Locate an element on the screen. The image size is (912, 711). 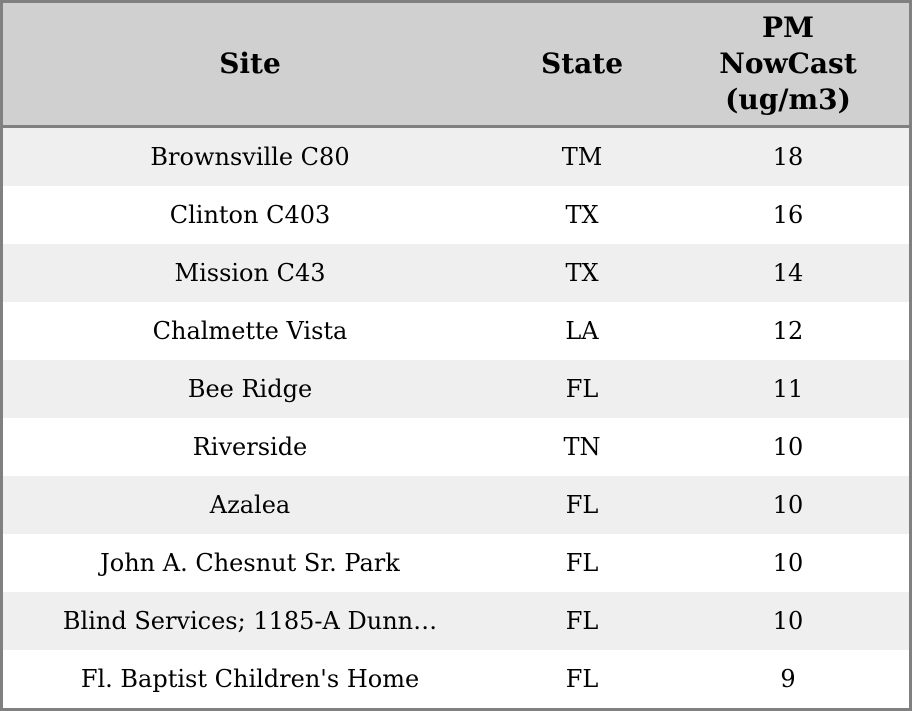
state-cell: TN is located at coordinates (582, 446).